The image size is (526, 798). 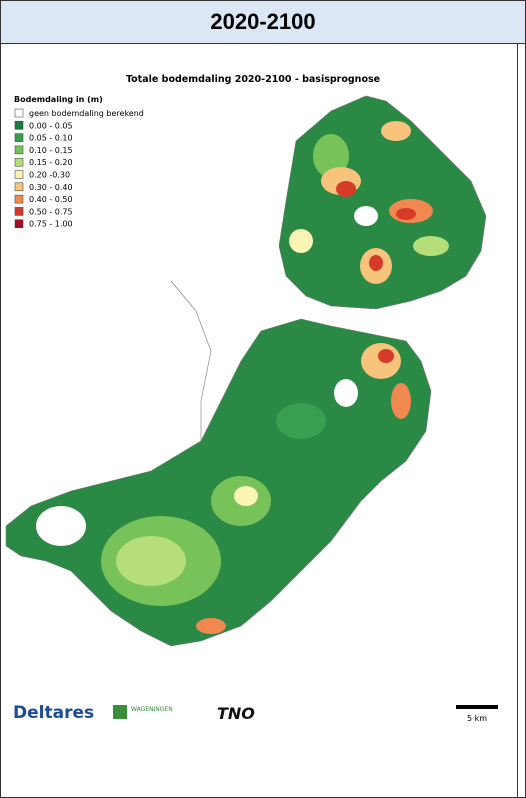 What do you see at coordinates (51, 150) in the screenshot?
I see `legend-label: 0.10 - 0.15` at bounding box center [51, 150].